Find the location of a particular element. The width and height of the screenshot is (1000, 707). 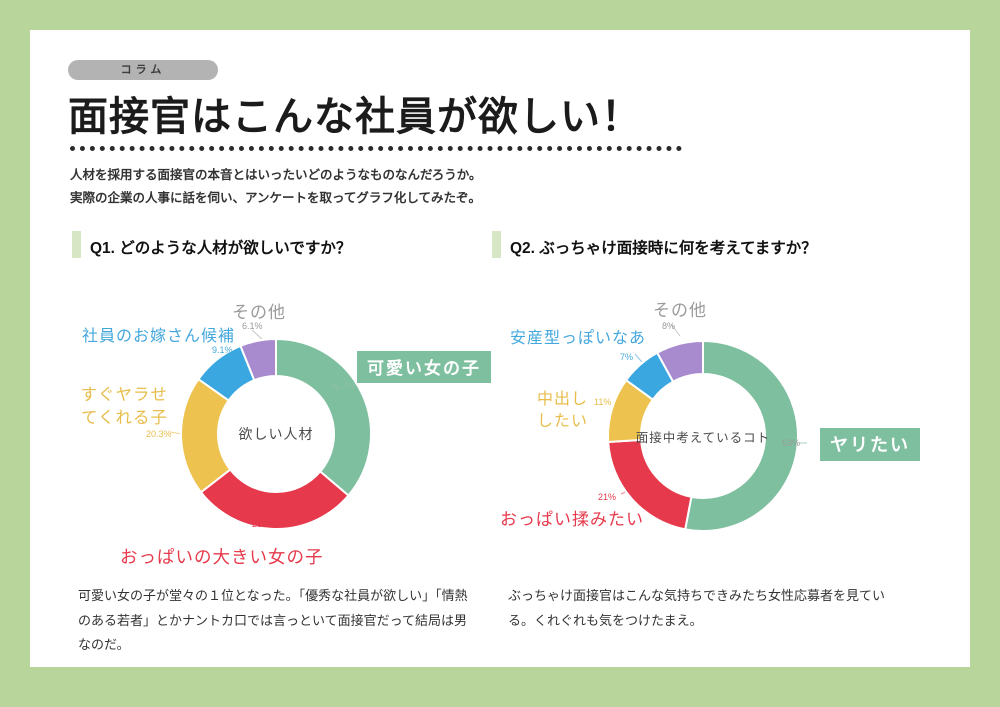

q1-heading-bar is located at coordinates (76, 244).